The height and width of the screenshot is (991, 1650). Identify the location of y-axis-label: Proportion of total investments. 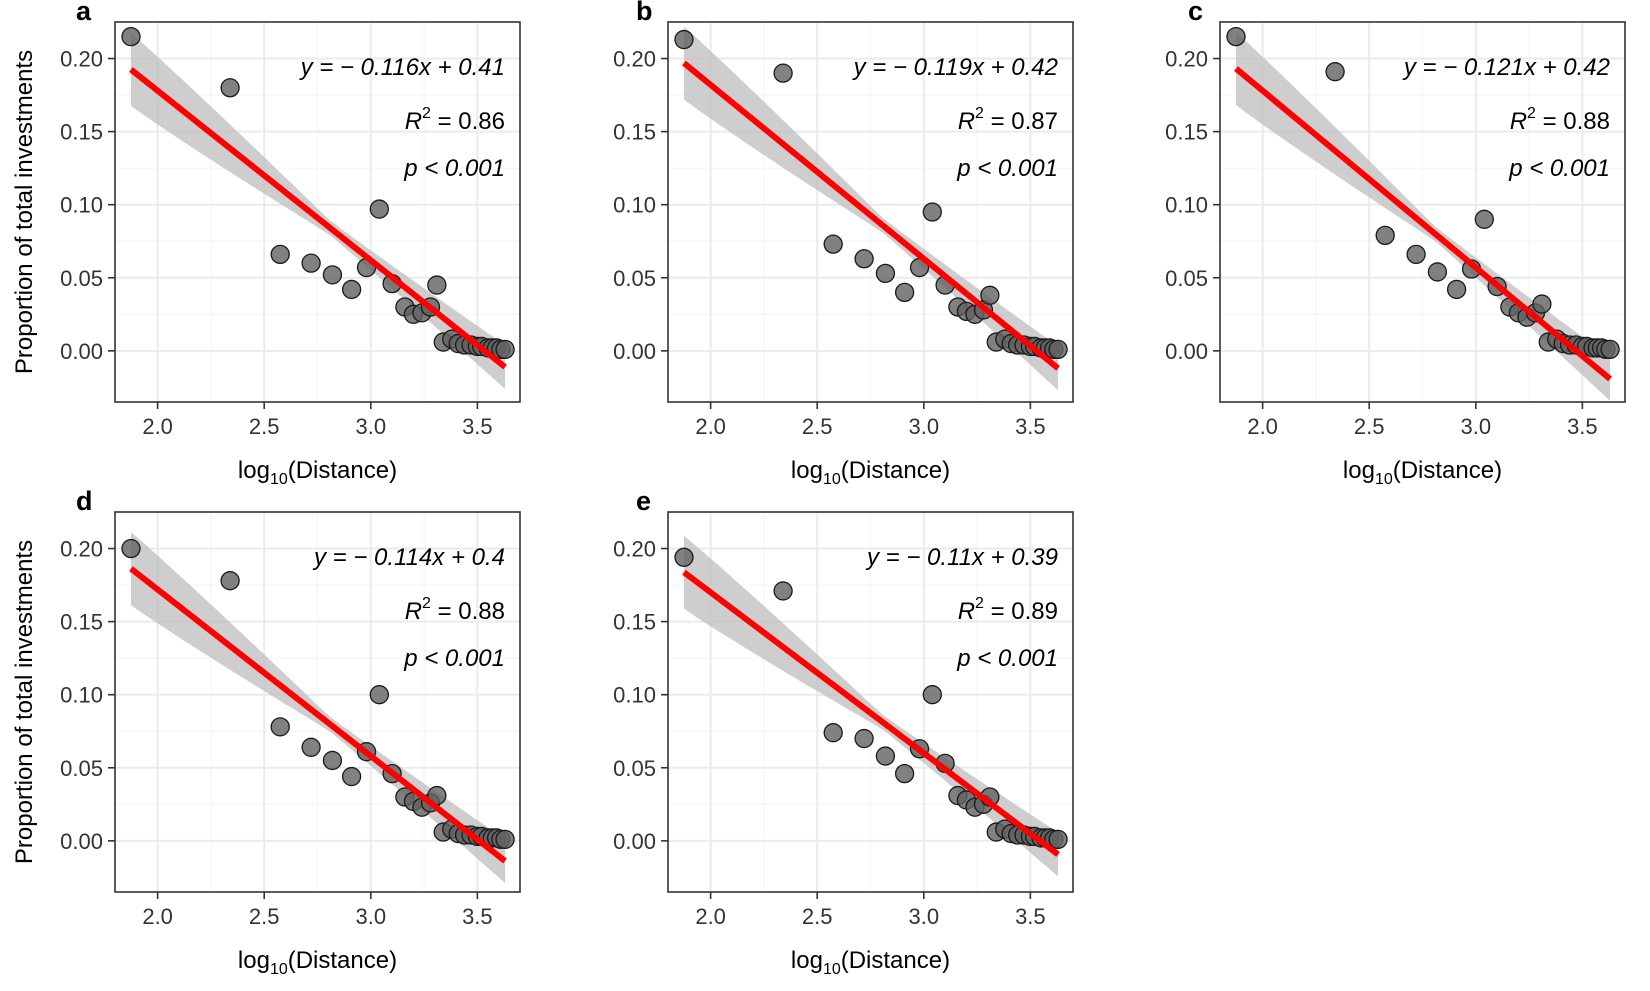
(24, 702).